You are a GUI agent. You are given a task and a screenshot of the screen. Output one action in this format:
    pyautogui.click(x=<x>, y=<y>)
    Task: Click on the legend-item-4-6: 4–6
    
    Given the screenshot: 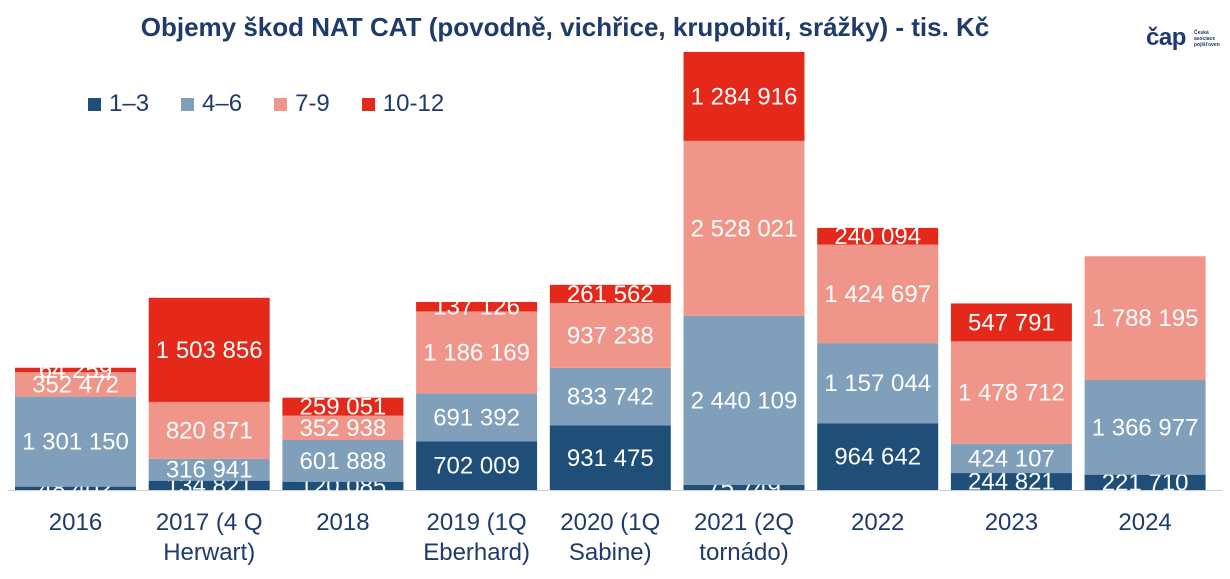 What is the action you would take?
    pyautogui.click(x=211, y=104)
    